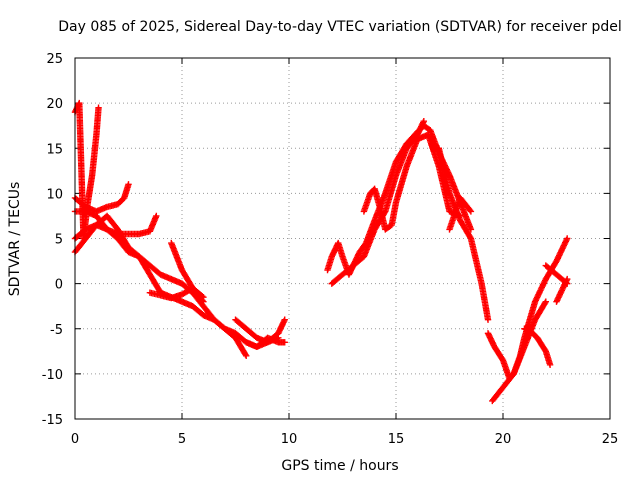 The image size is (640, 480). What do you see at coordinates (59, 240) in the screenshot?
I see `y-tick-label: 5` at bounding box center [59, 240].